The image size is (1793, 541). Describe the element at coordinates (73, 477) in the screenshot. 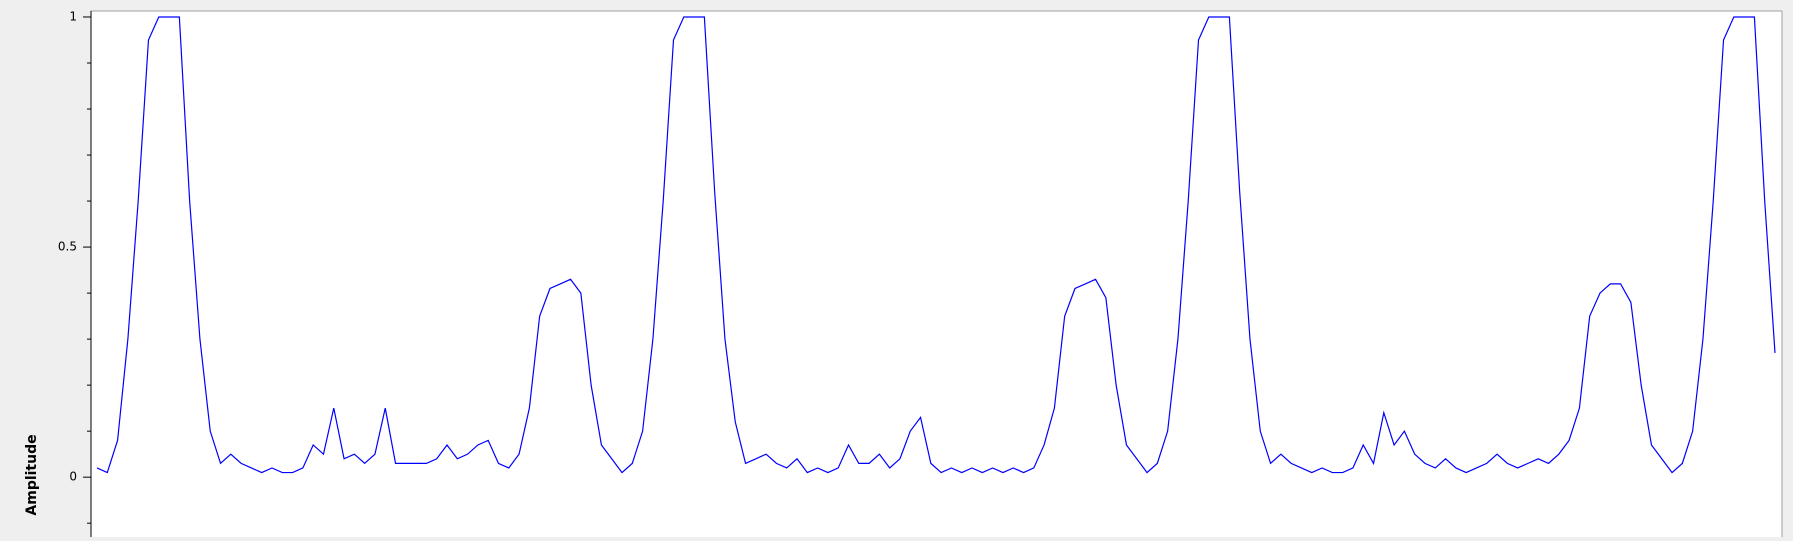

I see `y-tick-label: 0` at that location.